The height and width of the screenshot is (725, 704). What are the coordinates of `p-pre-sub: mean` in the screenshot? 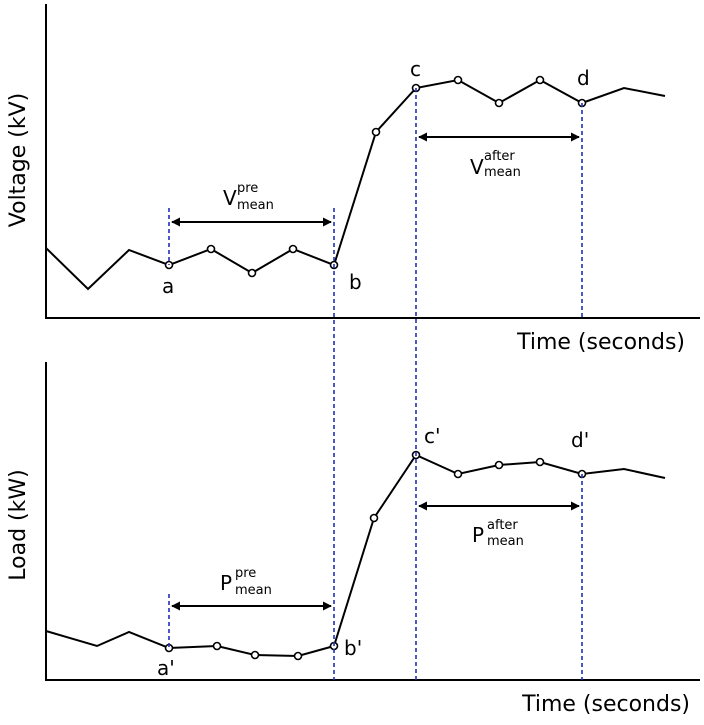 It's located at (253, 590).